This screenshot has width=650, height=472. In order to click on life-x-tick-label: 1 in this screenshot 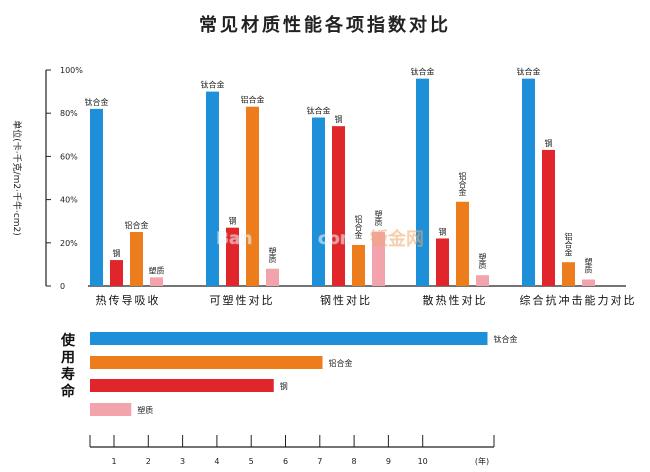, I will do `click(113, 461)`.